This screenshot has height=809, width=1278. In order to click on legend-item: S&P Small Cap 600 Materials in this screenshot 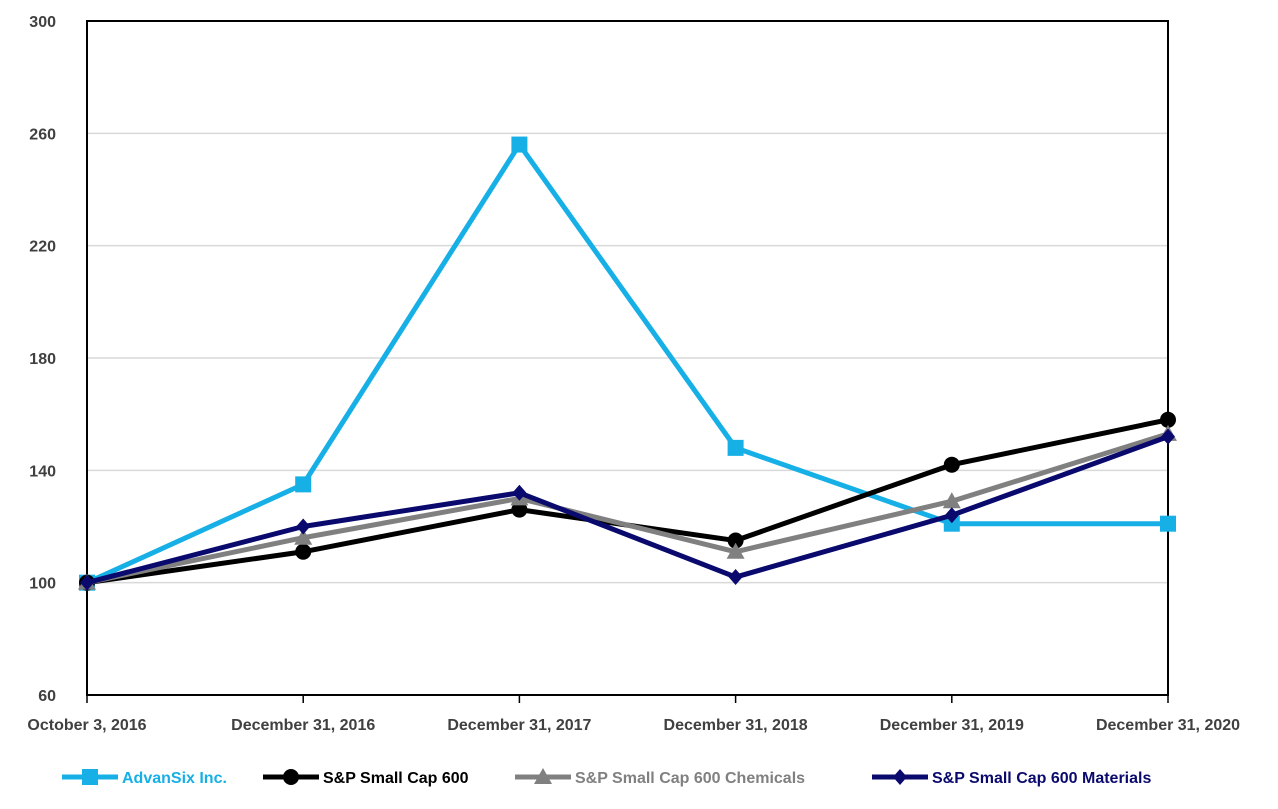, I will do `click(1011, 778)`.